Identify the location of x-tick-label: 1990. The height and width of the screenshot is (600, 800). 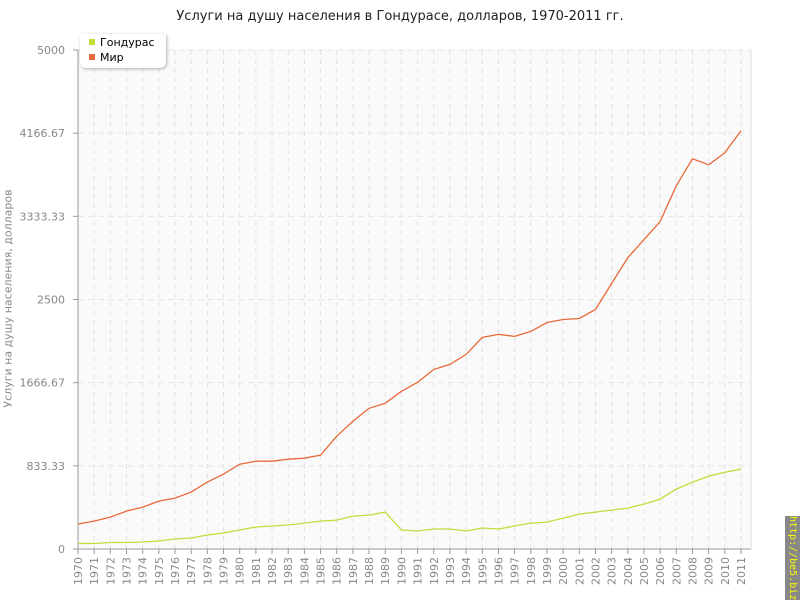
(401, 571).